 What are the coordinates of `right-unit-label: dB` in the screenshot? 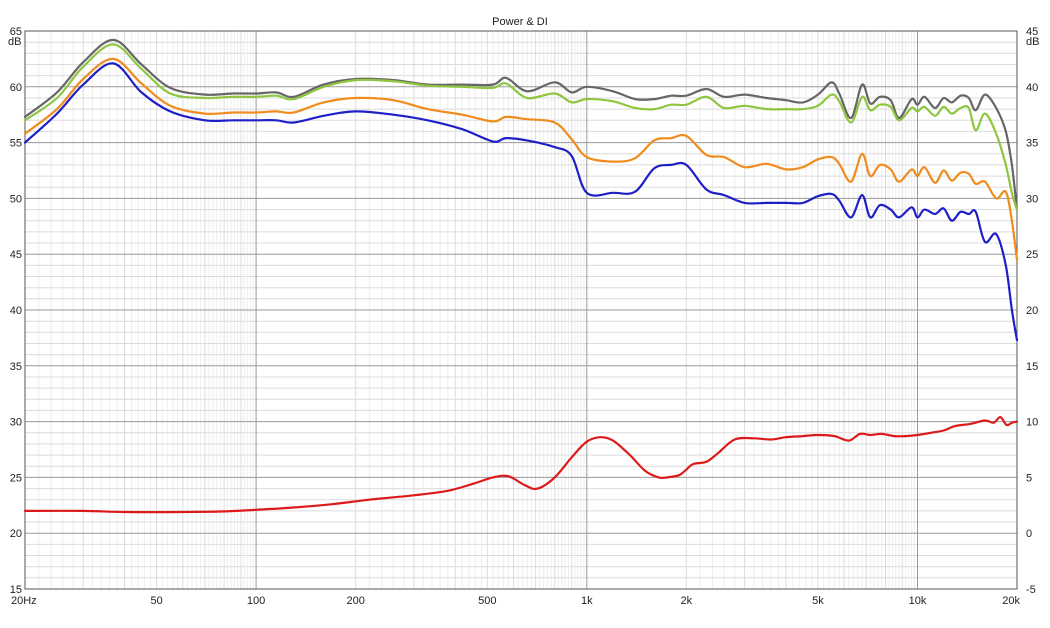 It's located at (1032, 42).